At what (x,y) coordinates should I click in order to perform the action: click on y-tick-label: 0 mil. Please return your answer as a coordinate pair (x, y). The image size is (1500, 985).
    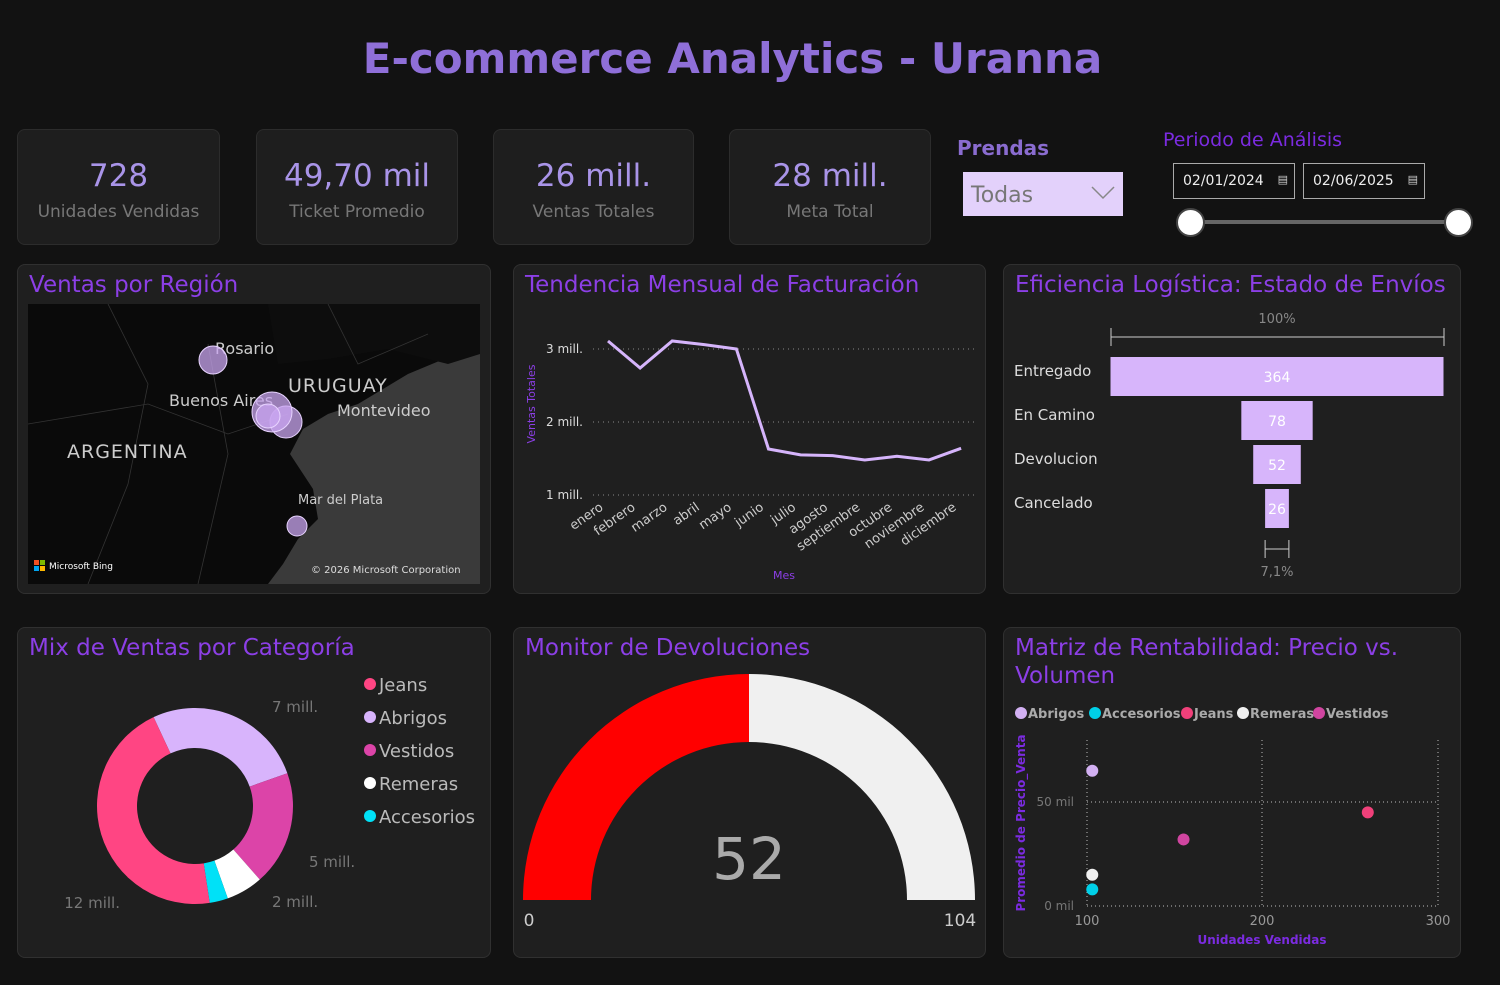
    Looking at the image, I should click on (1059, 906).